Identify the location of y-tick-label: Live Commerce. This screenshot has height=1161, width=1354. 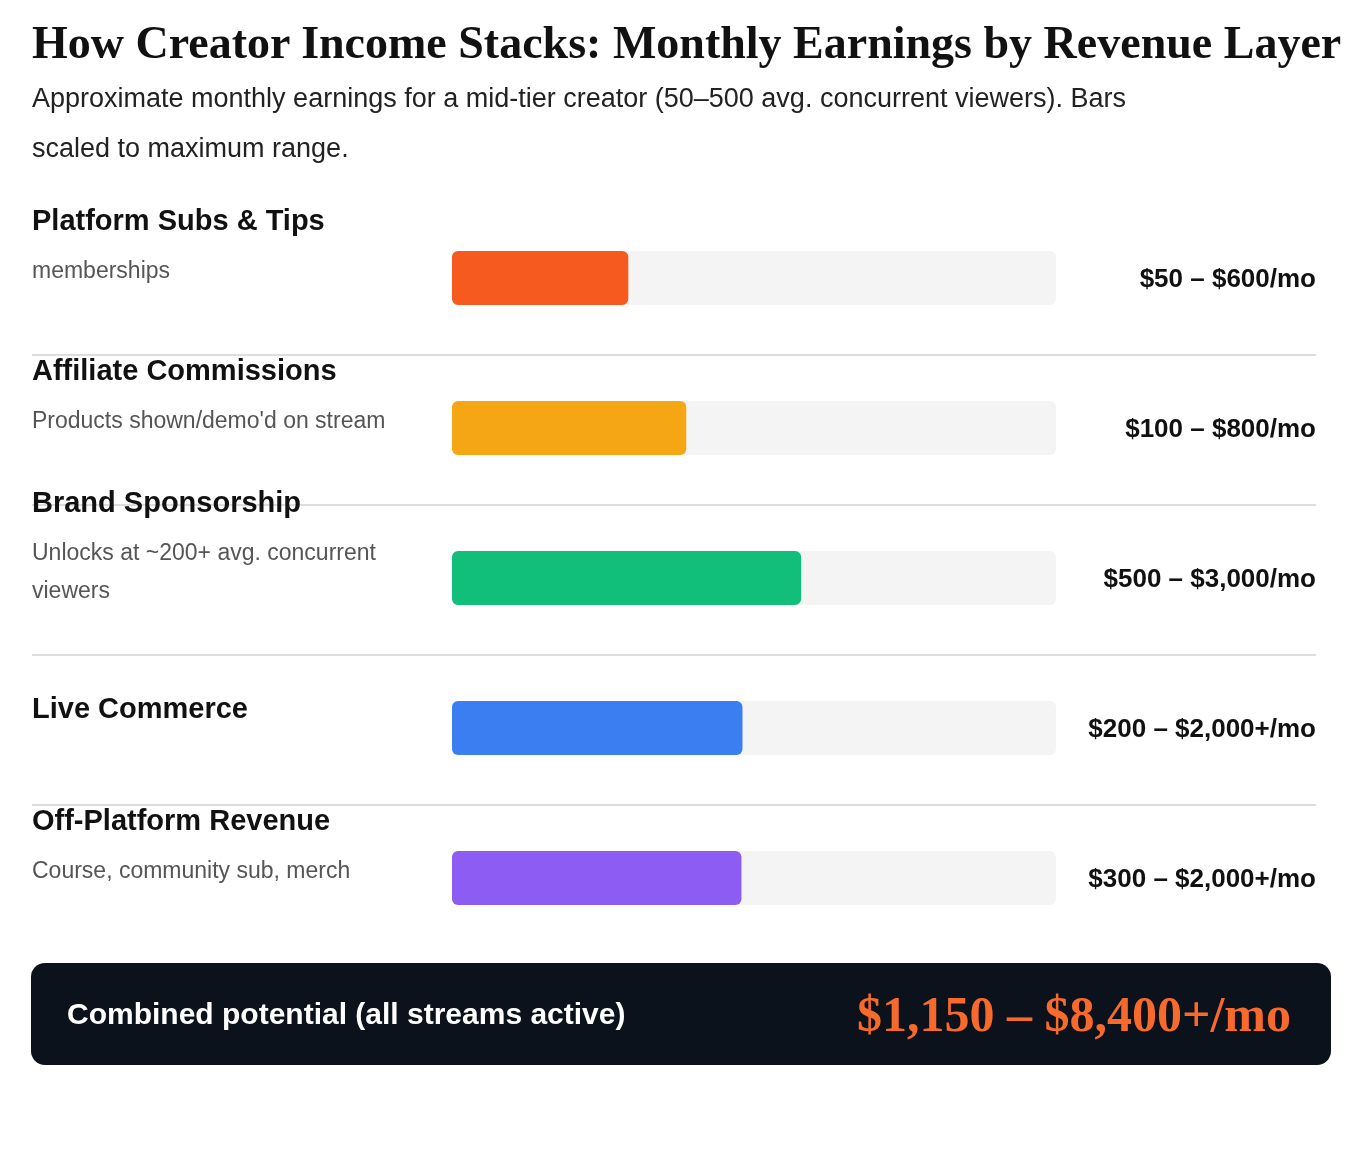
(140, 708).